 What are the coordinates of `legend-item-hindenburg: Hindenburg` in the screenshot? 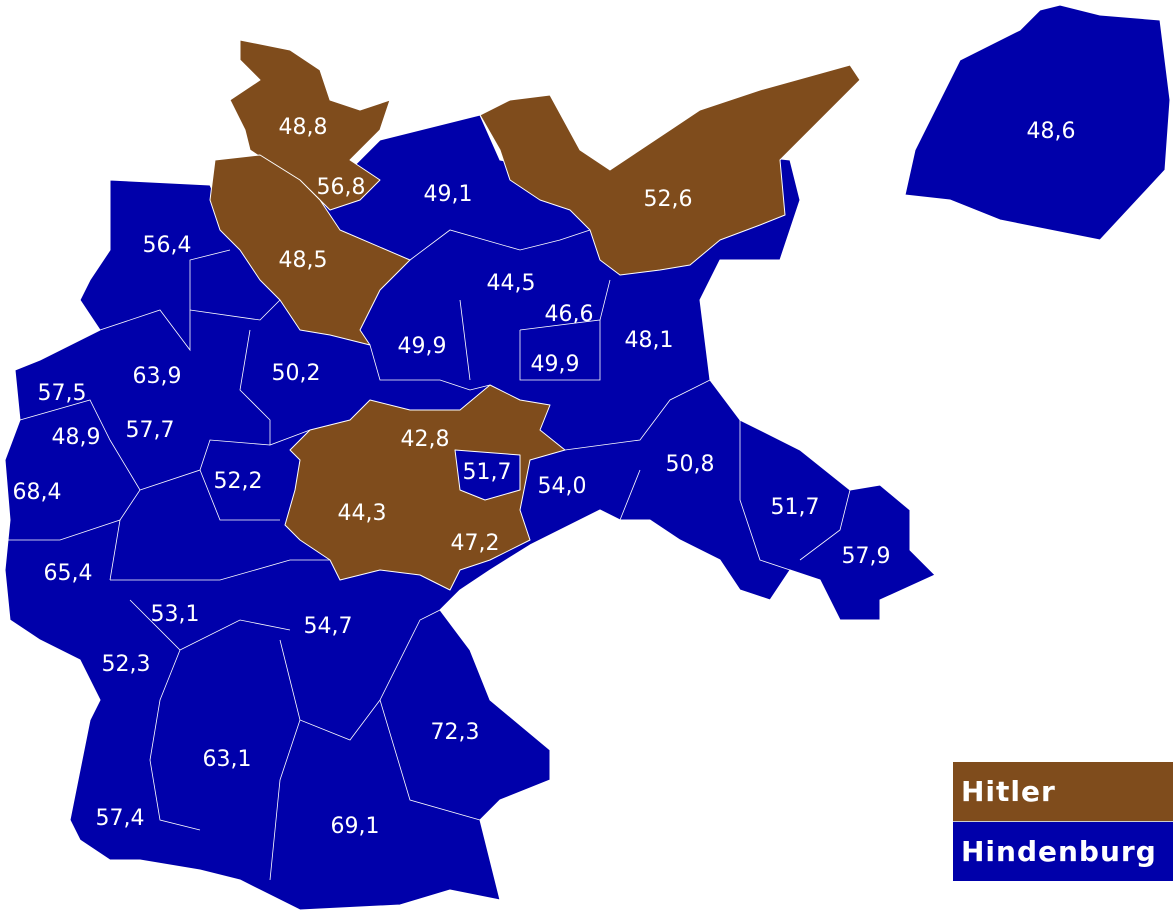 It's located at (1063, 851).